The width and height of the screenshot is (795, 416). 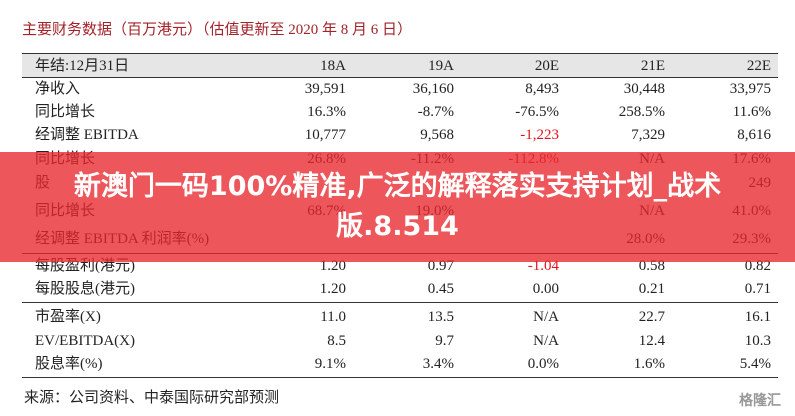 What do you see at coordinates (651, 289) in the screenshot?
I see `cell: 0.21` at bounding box center [651, 289].